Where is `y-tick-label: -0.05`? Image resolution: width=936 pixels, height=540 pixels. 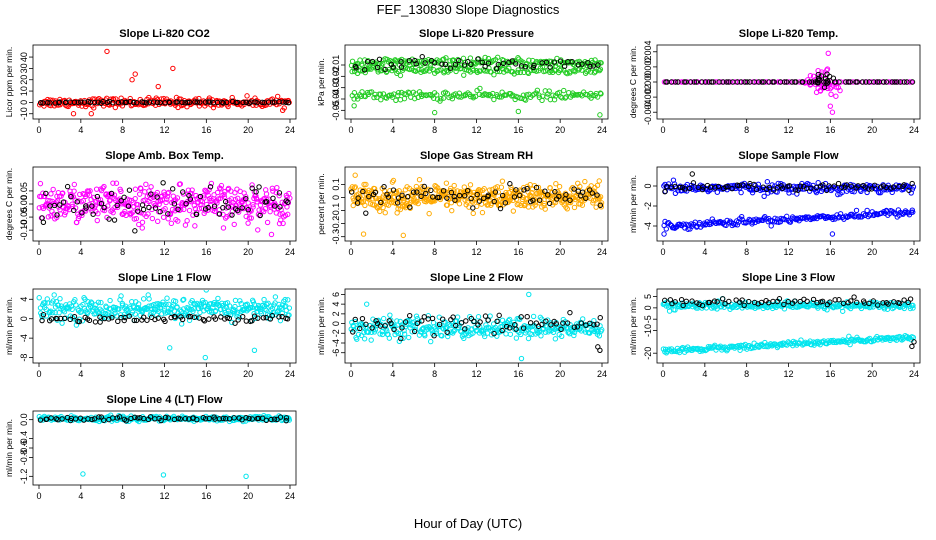 y-tick-label: -0.05 is located at coordinates (336, 110).